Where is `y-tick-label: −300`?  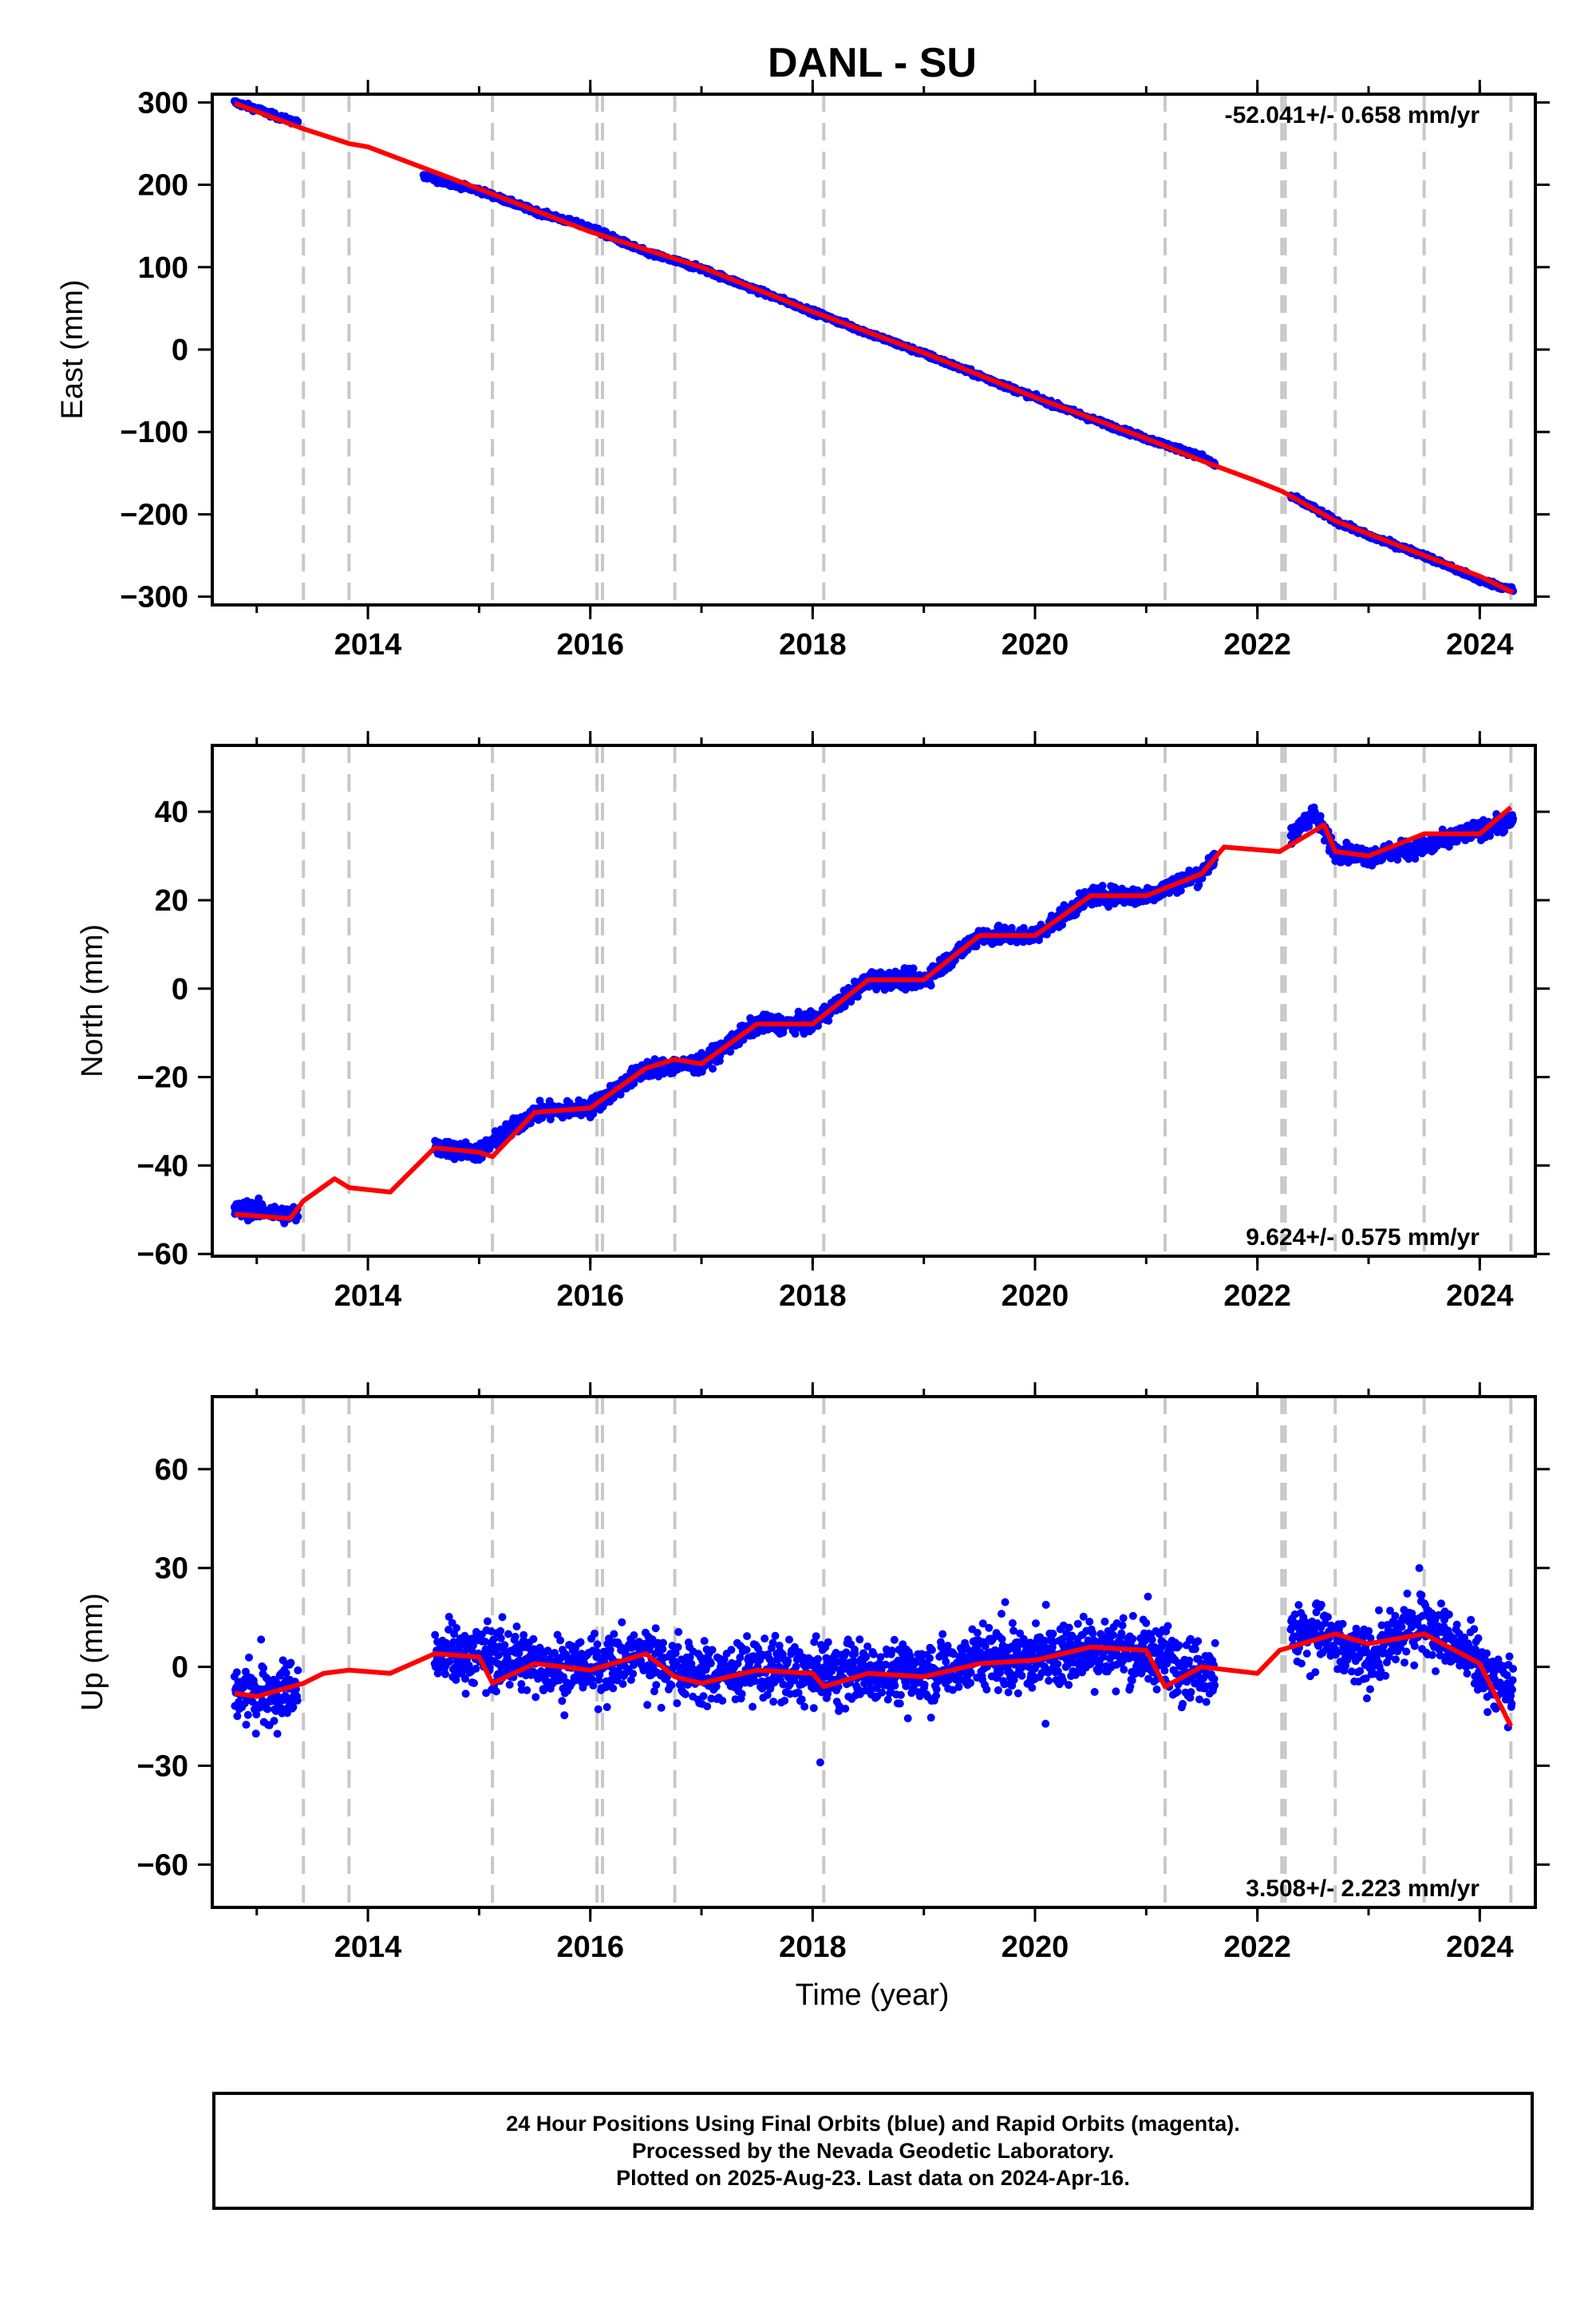
y-tick-label: −300 is located at coordinates (154, 598).